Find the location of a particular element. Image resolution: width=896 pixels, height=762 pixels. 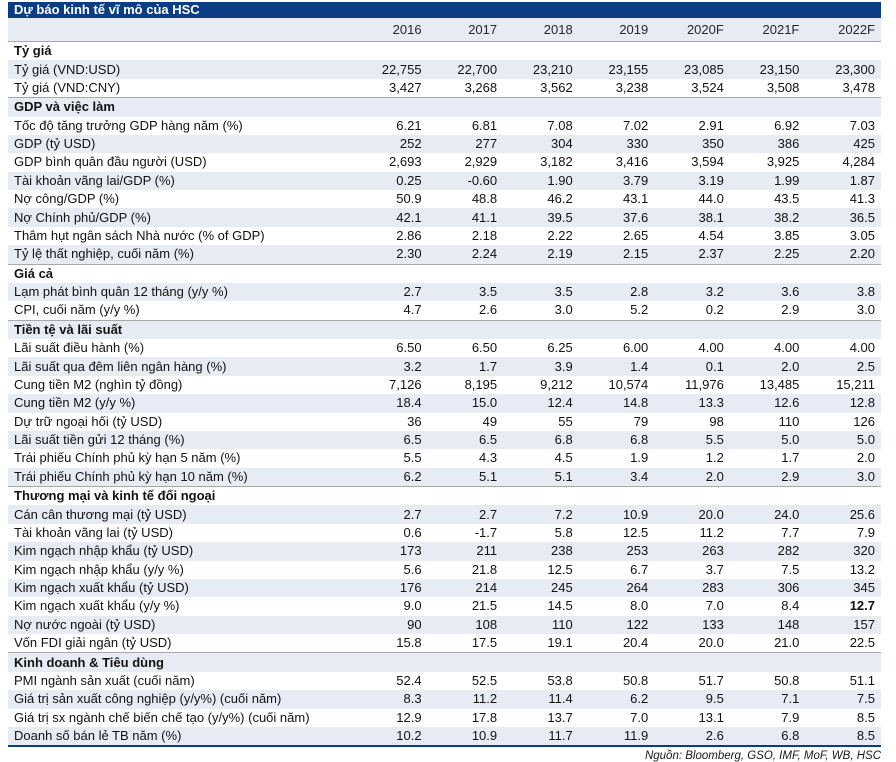

year-header-row: 2016 2017 2018 2019 2020F 2021F 2022F is located at coordinates (444, 30).